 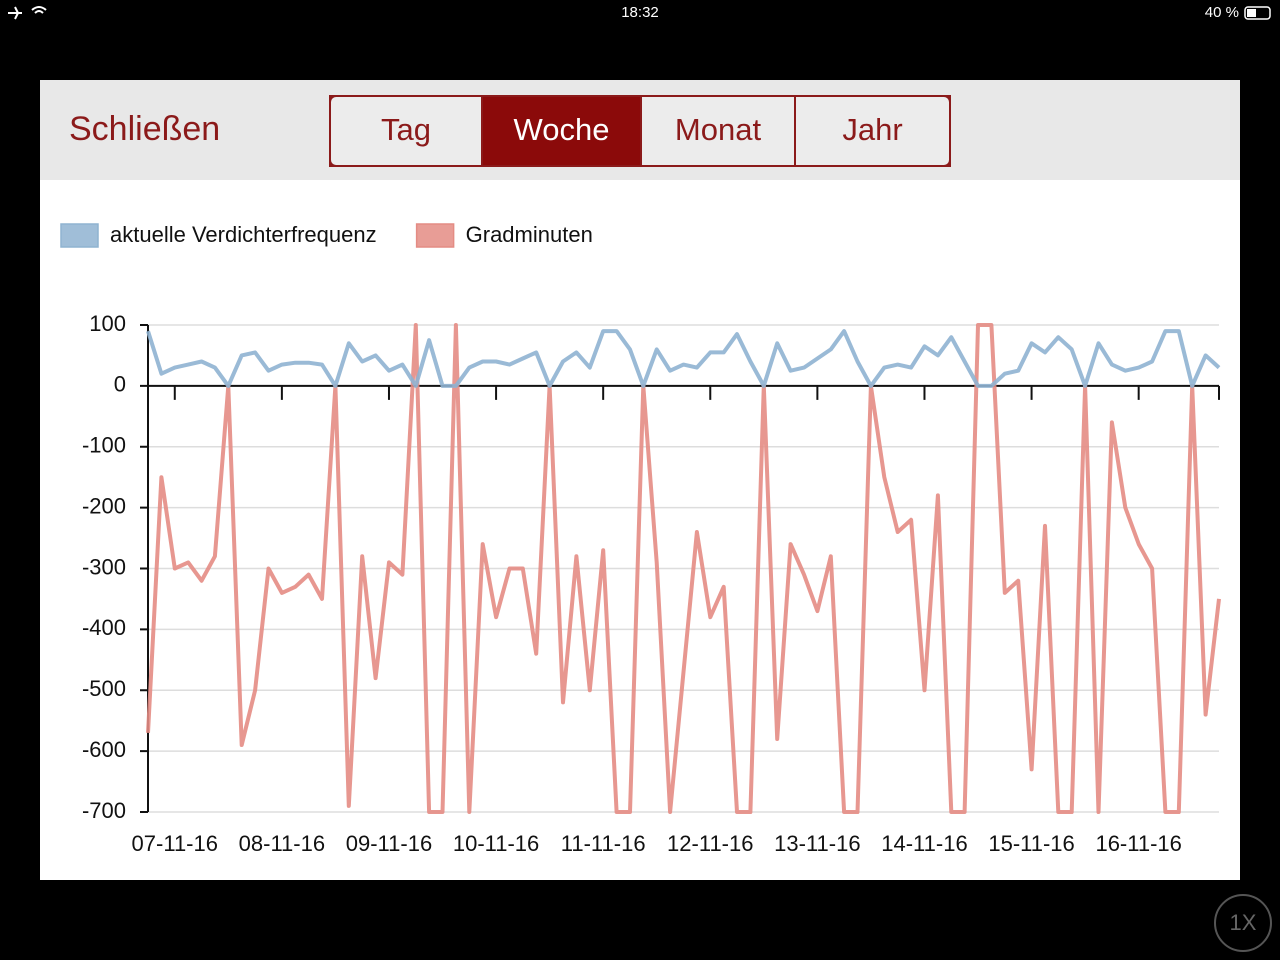 What do you see at coordinates (640, 12) in the screenshot?
I see `status-time: 18:32` at bounding box center [640, 12].